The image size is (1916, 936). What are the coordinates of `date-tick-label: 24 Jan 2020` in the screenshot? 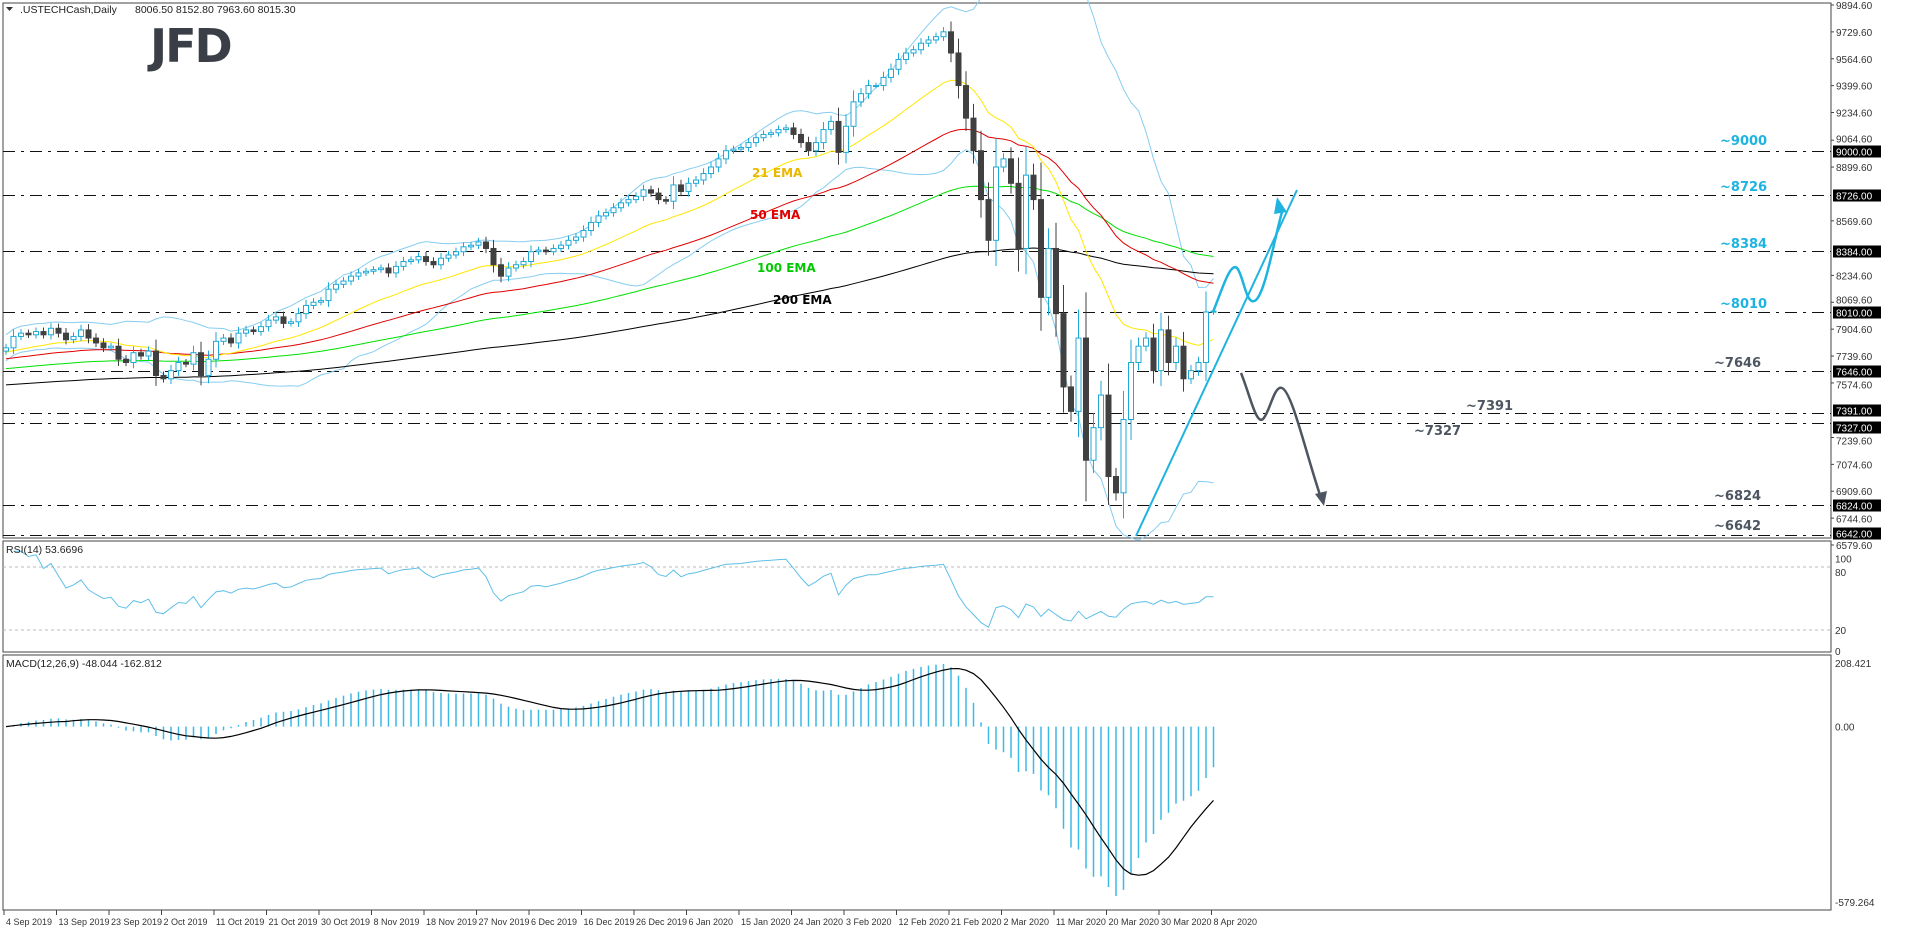 It's located at (819, 922).